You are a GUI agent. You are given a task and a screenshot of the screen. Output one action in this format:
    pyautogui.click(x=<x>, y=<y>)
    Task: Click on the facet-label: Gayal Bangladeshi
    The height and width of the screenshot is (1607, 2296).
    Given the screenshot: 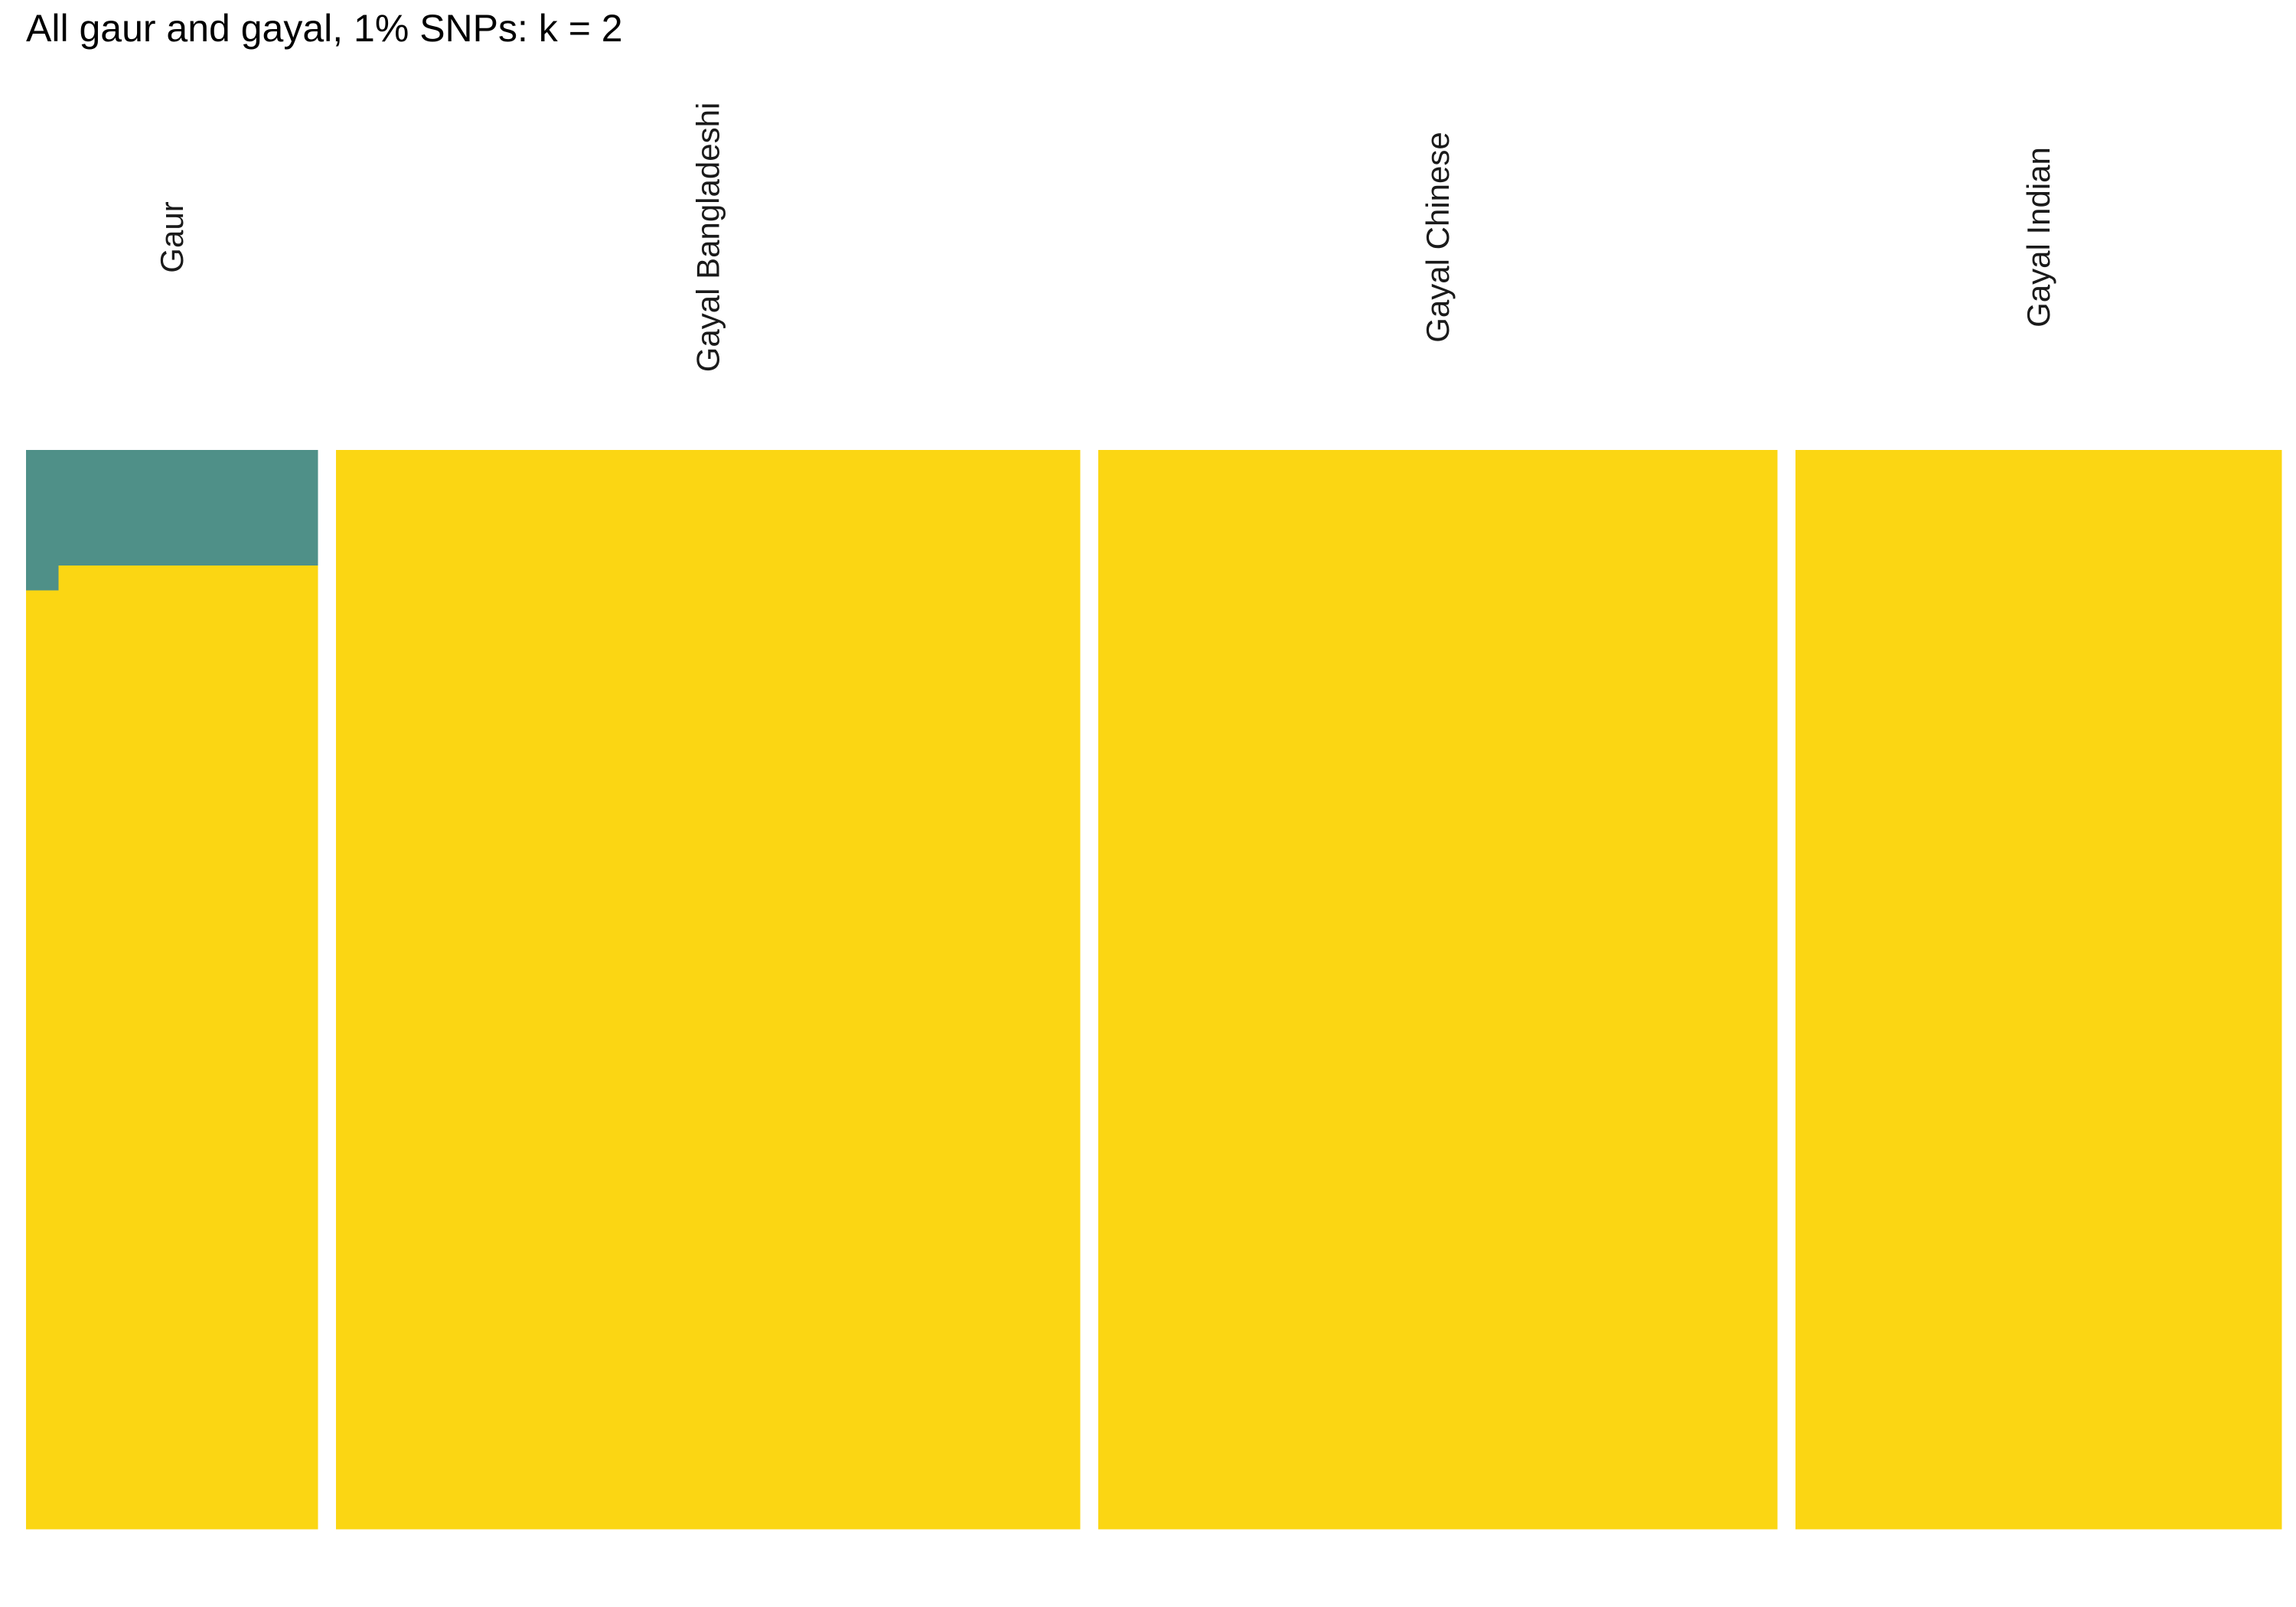 What is the action you would take?
    pyautogui.click(x=708, y=238)
    